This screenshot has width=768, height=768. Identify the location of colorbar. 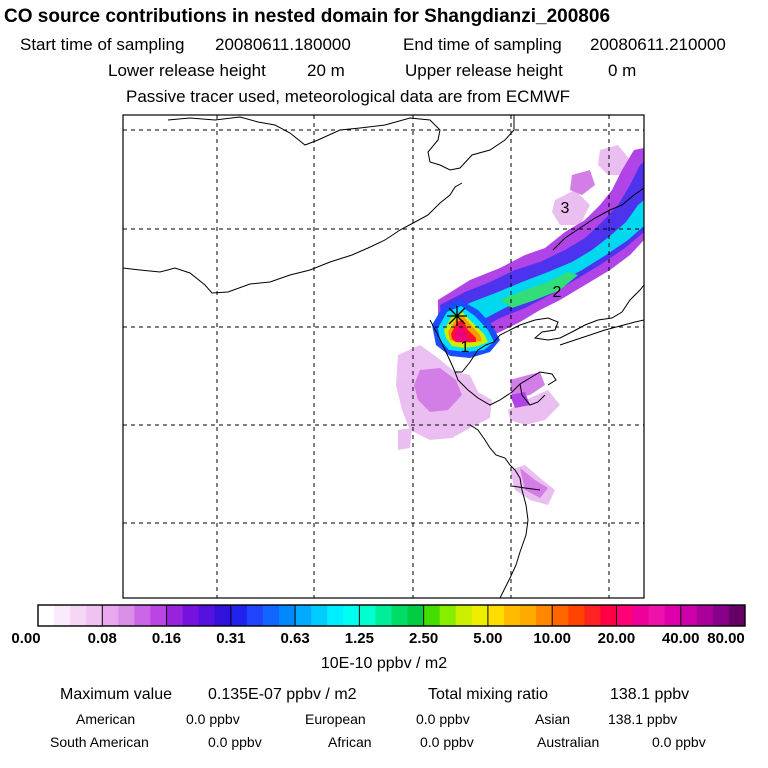
(391, 615).